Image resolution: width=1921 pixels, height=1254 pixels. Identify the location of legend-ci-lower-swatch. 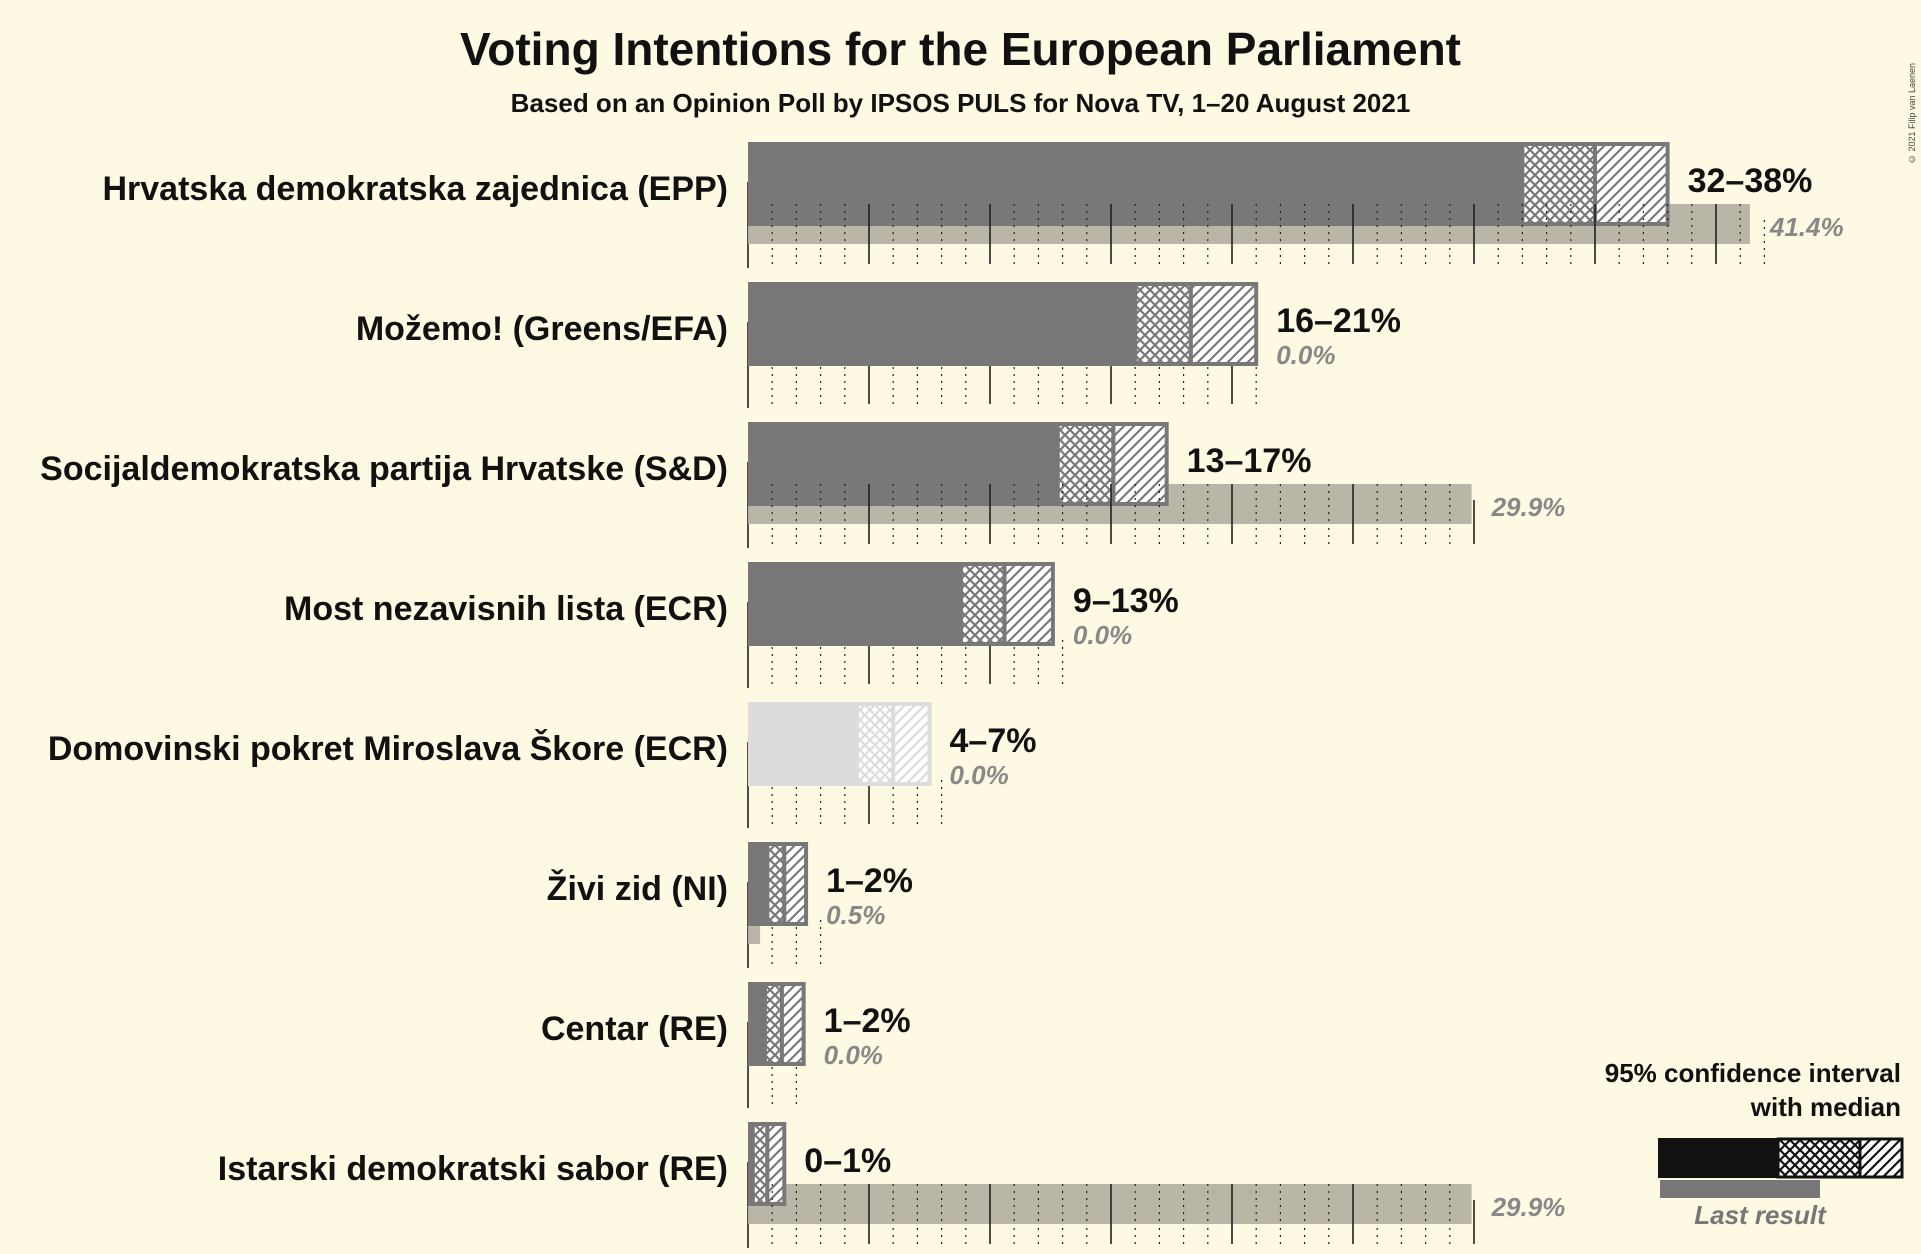
(1819, 1158).